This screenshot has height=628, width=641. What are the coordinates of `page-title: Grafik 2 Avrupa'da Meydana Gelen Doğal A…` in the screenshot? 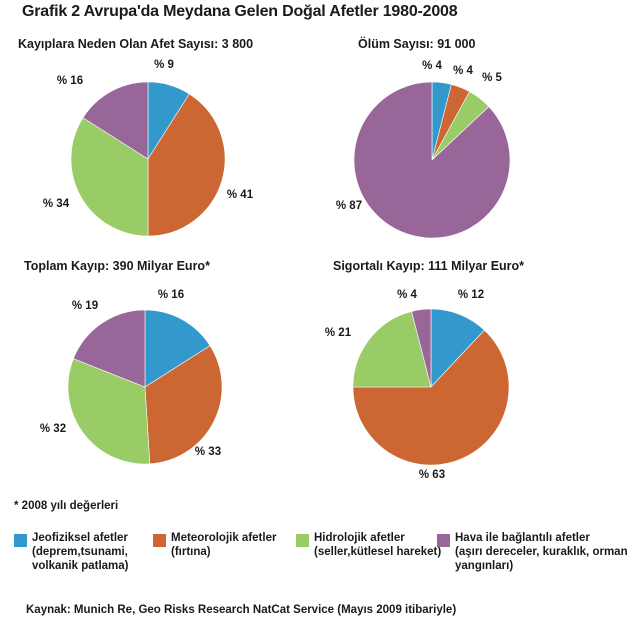 It's located at (240, 11).